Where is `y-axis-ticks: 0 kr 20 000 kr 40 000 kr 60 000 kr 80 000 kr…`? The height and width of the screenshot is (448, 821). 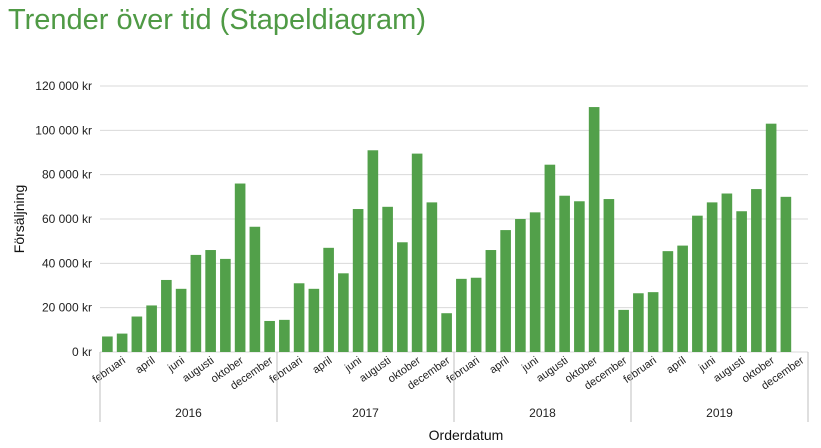
y-axis-ticks: 0 kr 20 000 kr 40 000 kr 60 000 kr 80 000 kr… is located at coordinates (63, 219).